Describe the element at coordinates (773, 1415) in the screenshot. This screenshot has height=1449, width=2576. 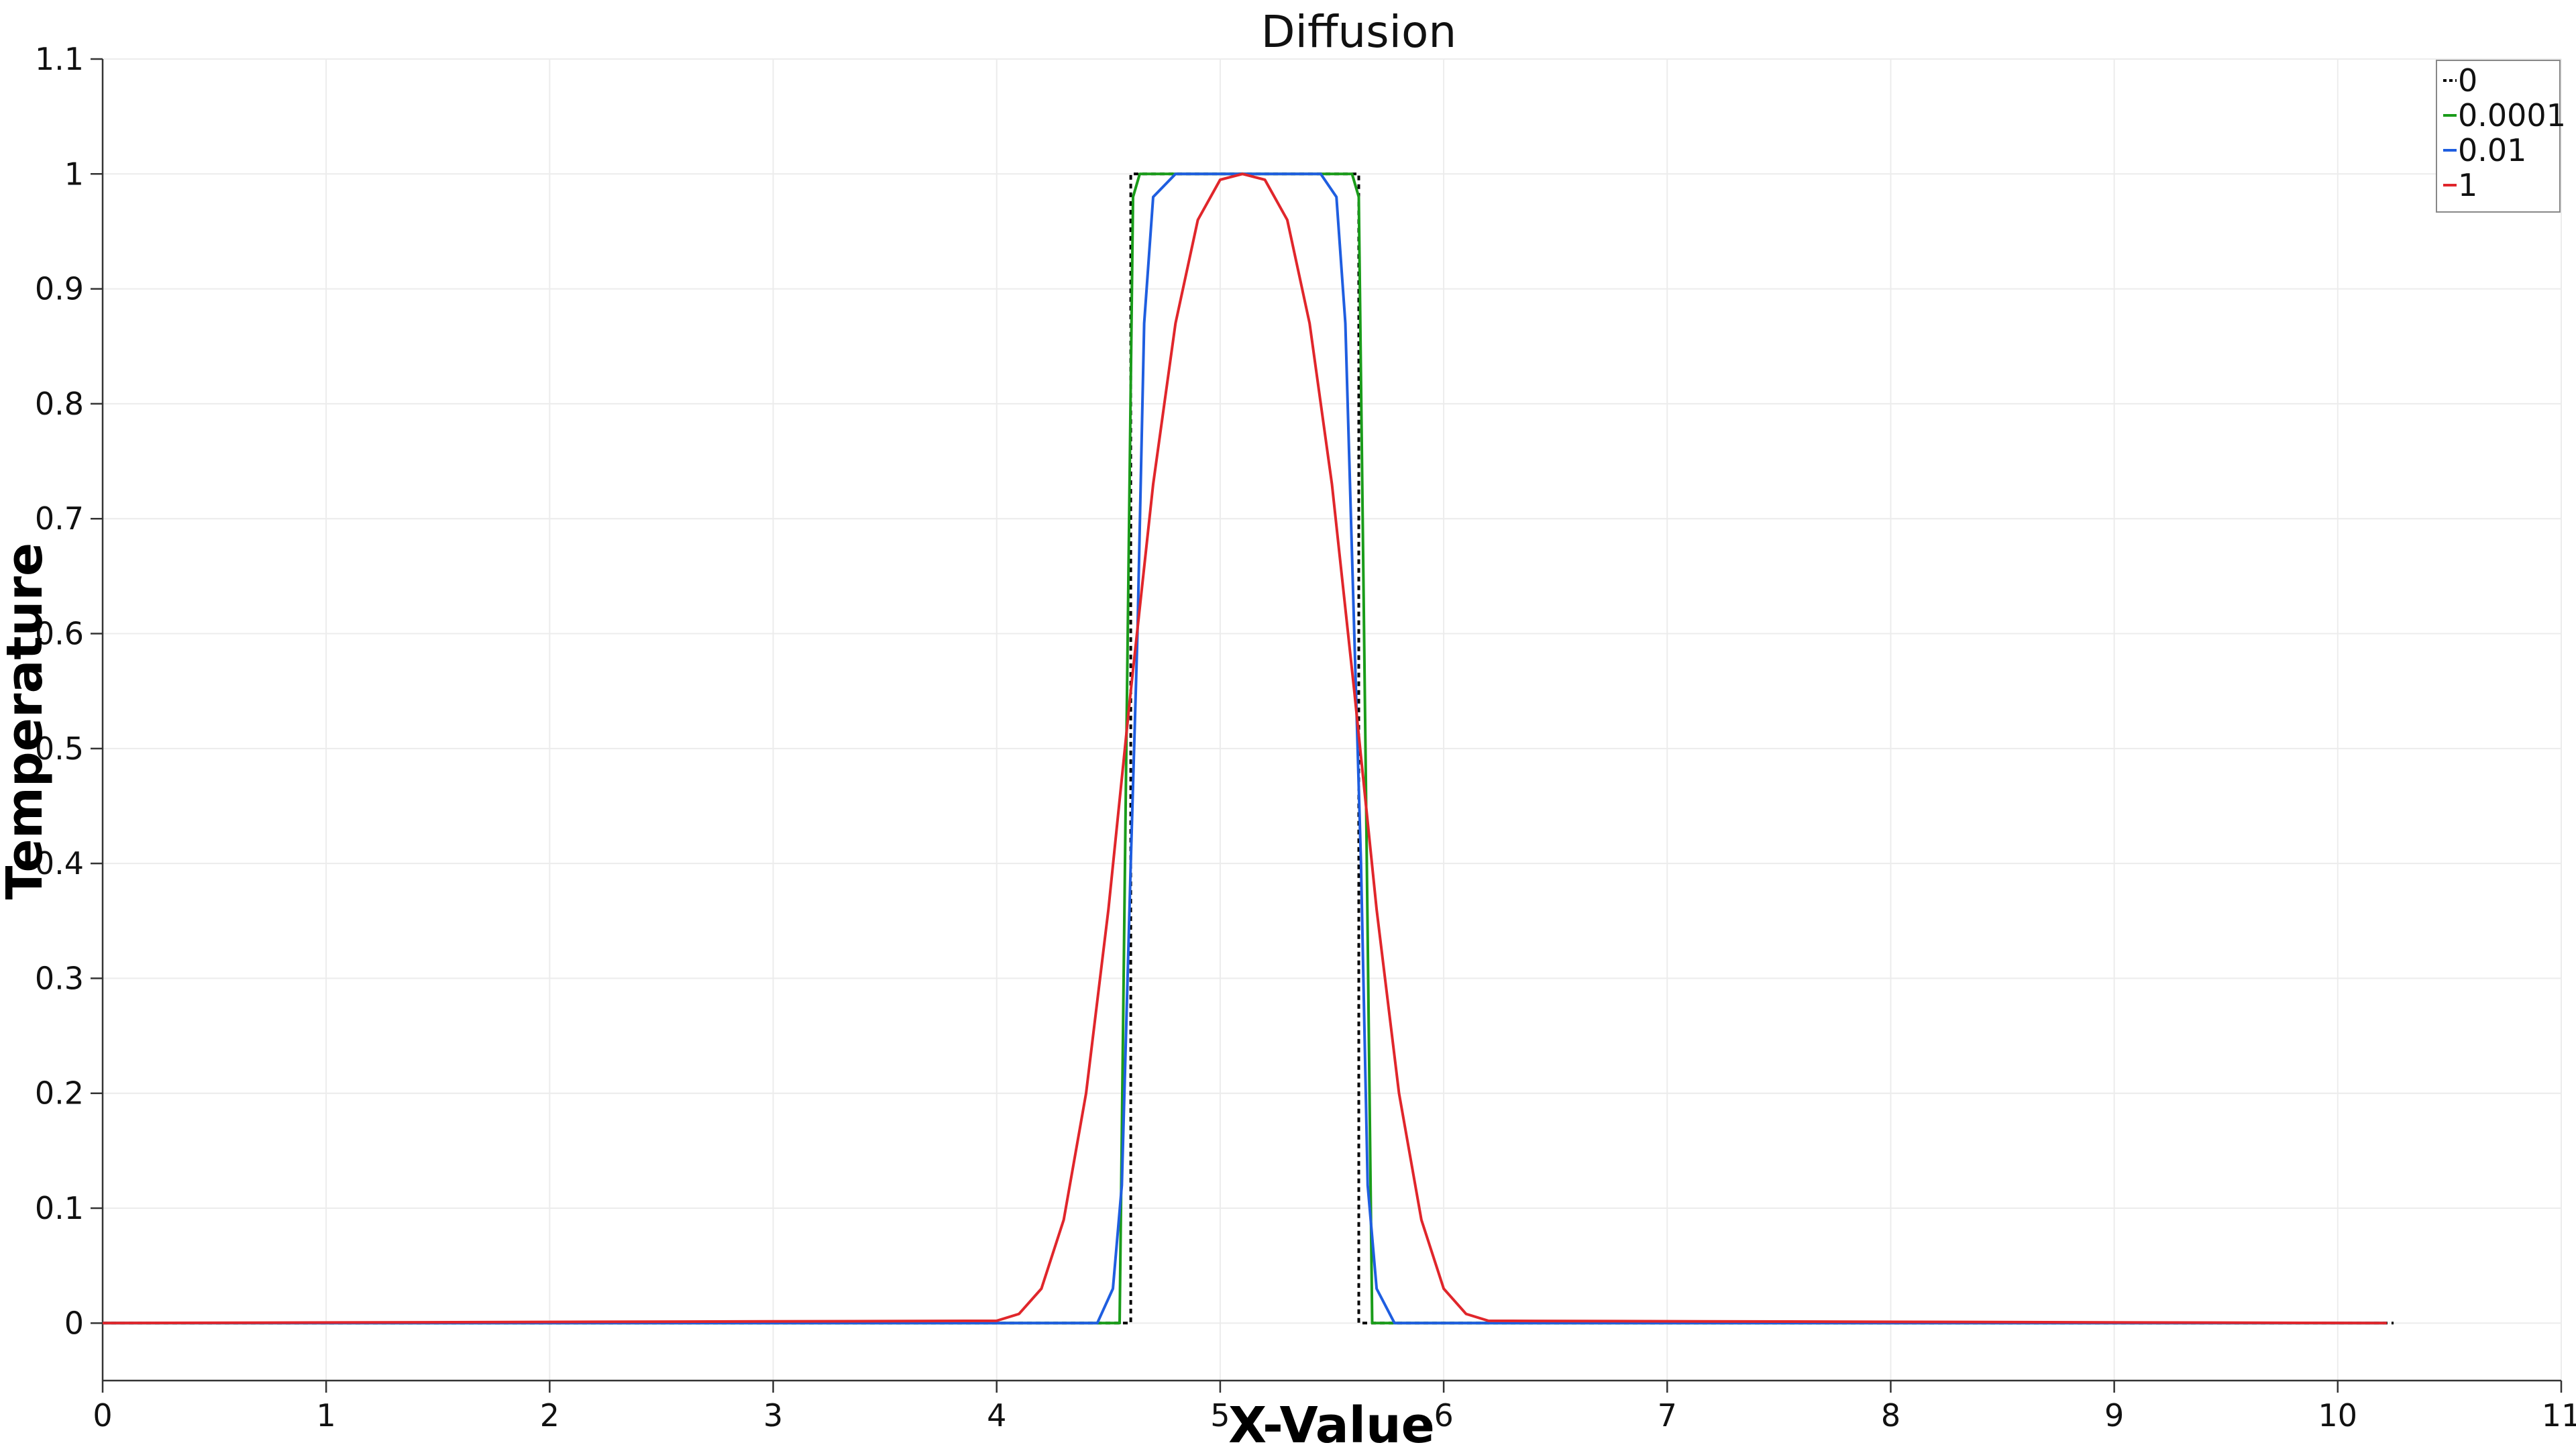
I see `x-tick-label: 3` at that location.